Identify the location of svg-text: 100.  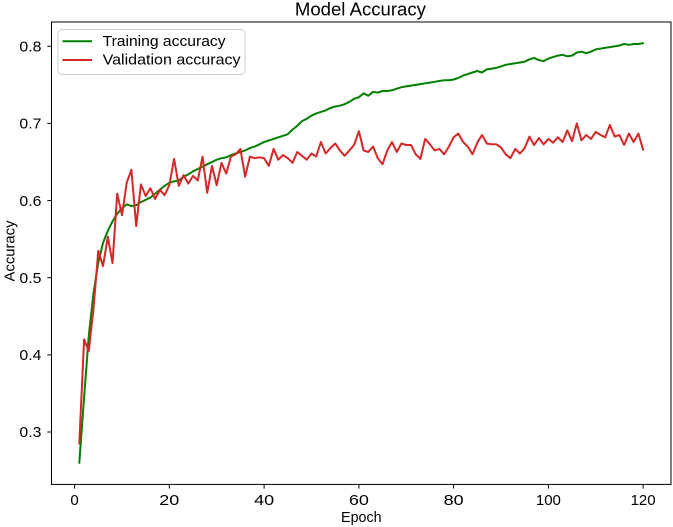
(548, 500).